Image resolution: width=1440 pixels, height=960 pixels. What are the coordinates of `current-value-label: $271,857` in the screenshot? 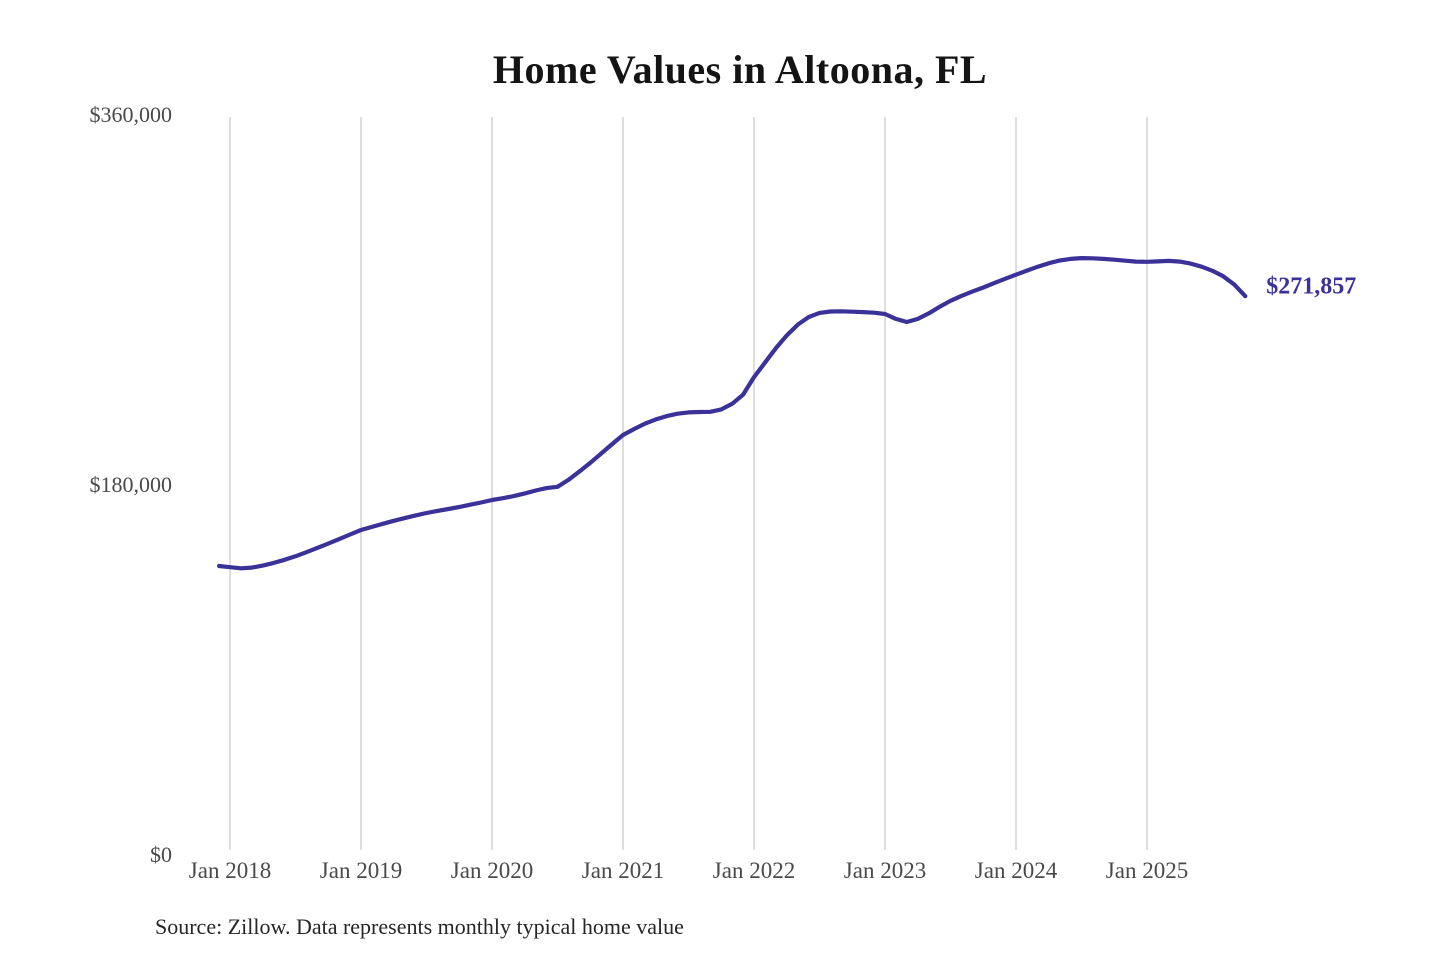 It's located at (1311, 286).